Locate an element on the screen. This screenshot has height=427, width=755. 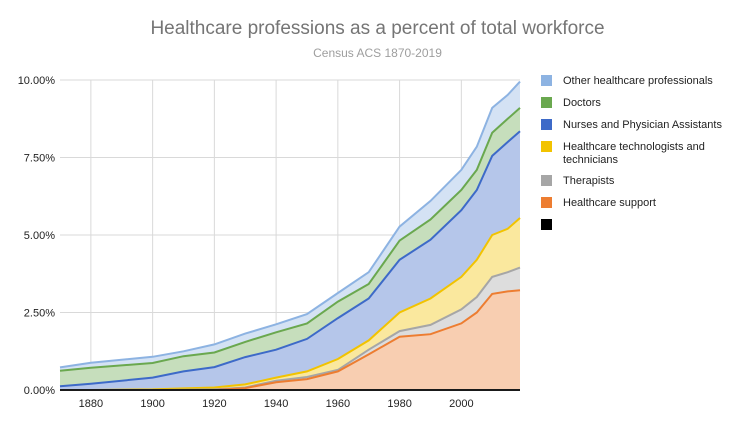
area-healthcare-support is located at coordinates (290, 340).